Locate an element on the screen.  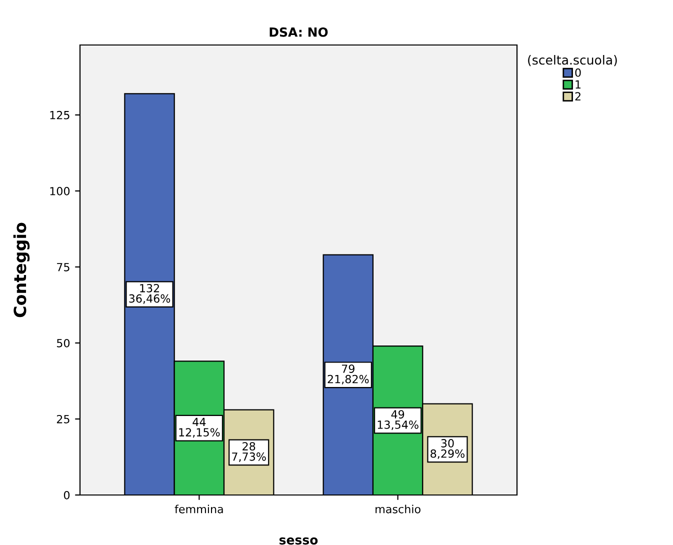
legend-label: 1 is located at coordinates (578, 84).